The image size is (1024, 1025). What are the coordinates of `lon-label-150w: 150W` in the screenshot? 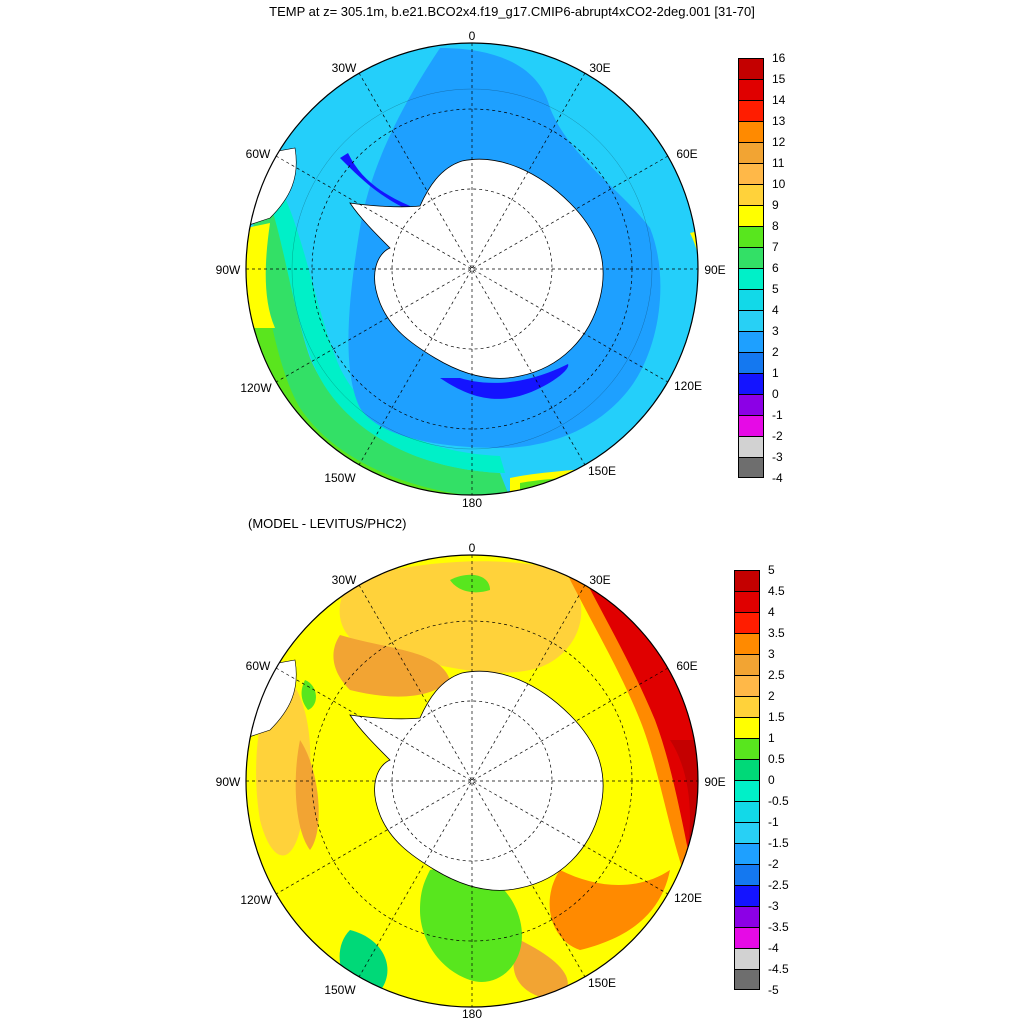 It's located at (340, 990).